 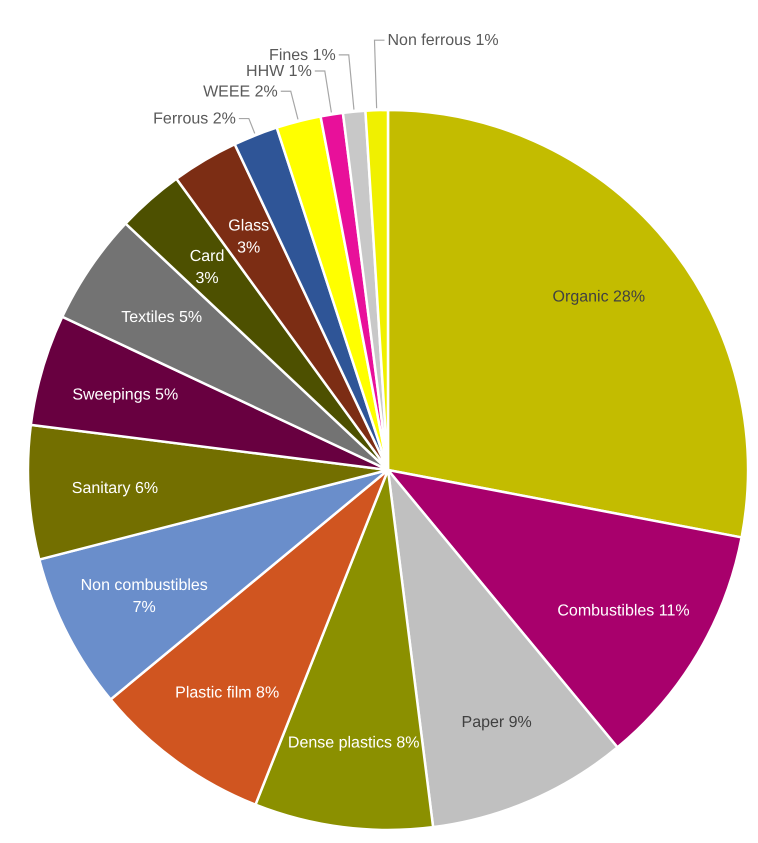 I want to click on slice-label: Plastic film 8%, so click(x=227, y=693).